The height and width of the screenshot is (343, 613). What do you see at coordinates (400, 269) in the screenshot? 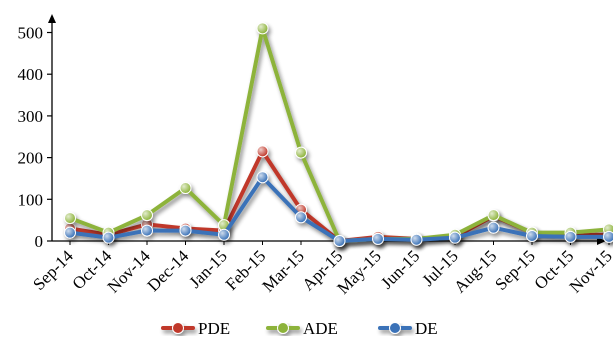
I see `x-tick-label: Jun-15` at bounding box center [400, 269].